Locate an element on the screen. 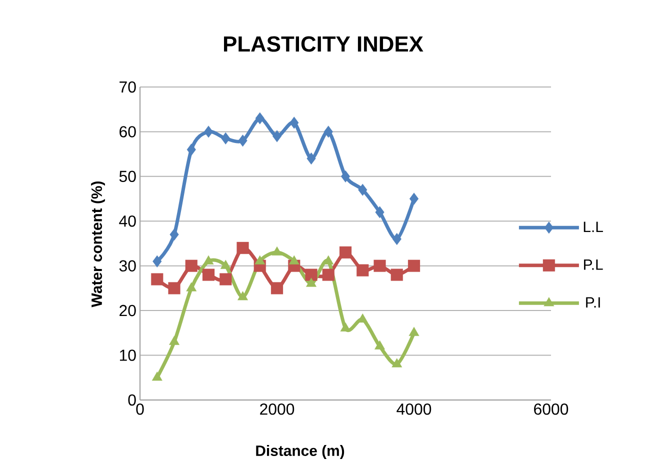 This screenshot has width=646, height=470. y-tick-label: 20 is located at coordinates (128, 310).